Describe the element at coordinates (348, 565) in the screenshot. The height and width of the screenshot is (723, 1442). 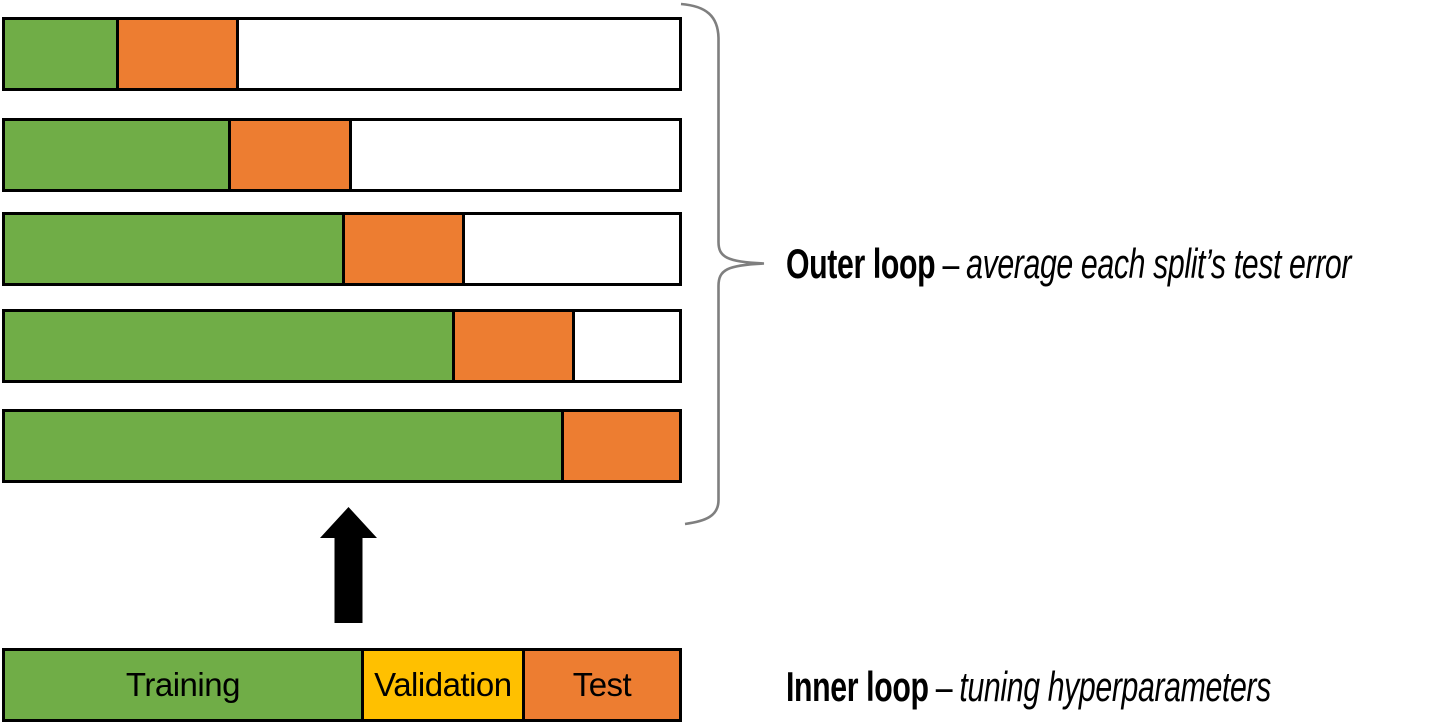
I see `up-arrow-icon` at that location.